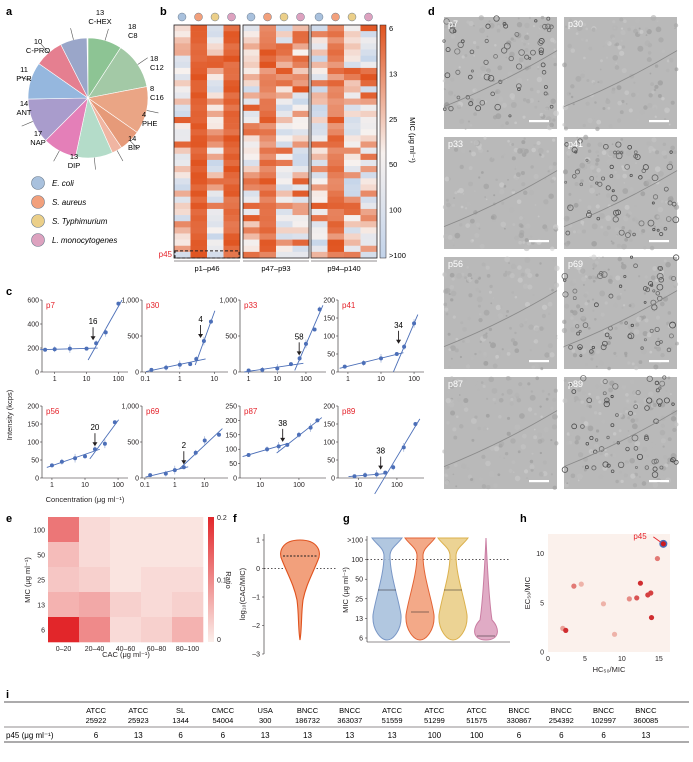  I want to click on strain-header-bottom: 25923, so click(138, 720).